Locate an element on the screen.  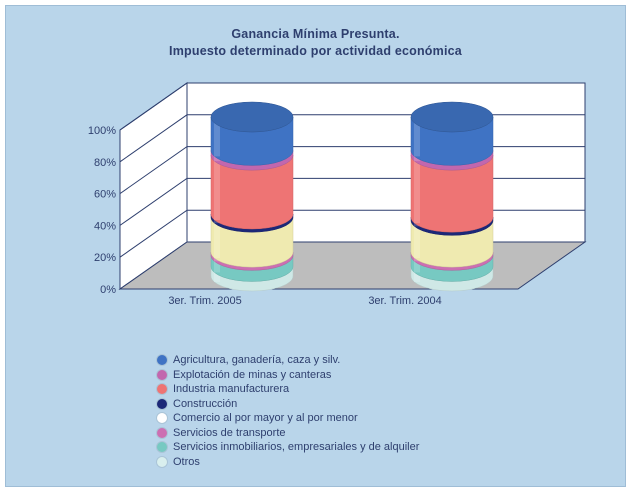
y-tick-label: 100% is located at coordinates (102, 131).